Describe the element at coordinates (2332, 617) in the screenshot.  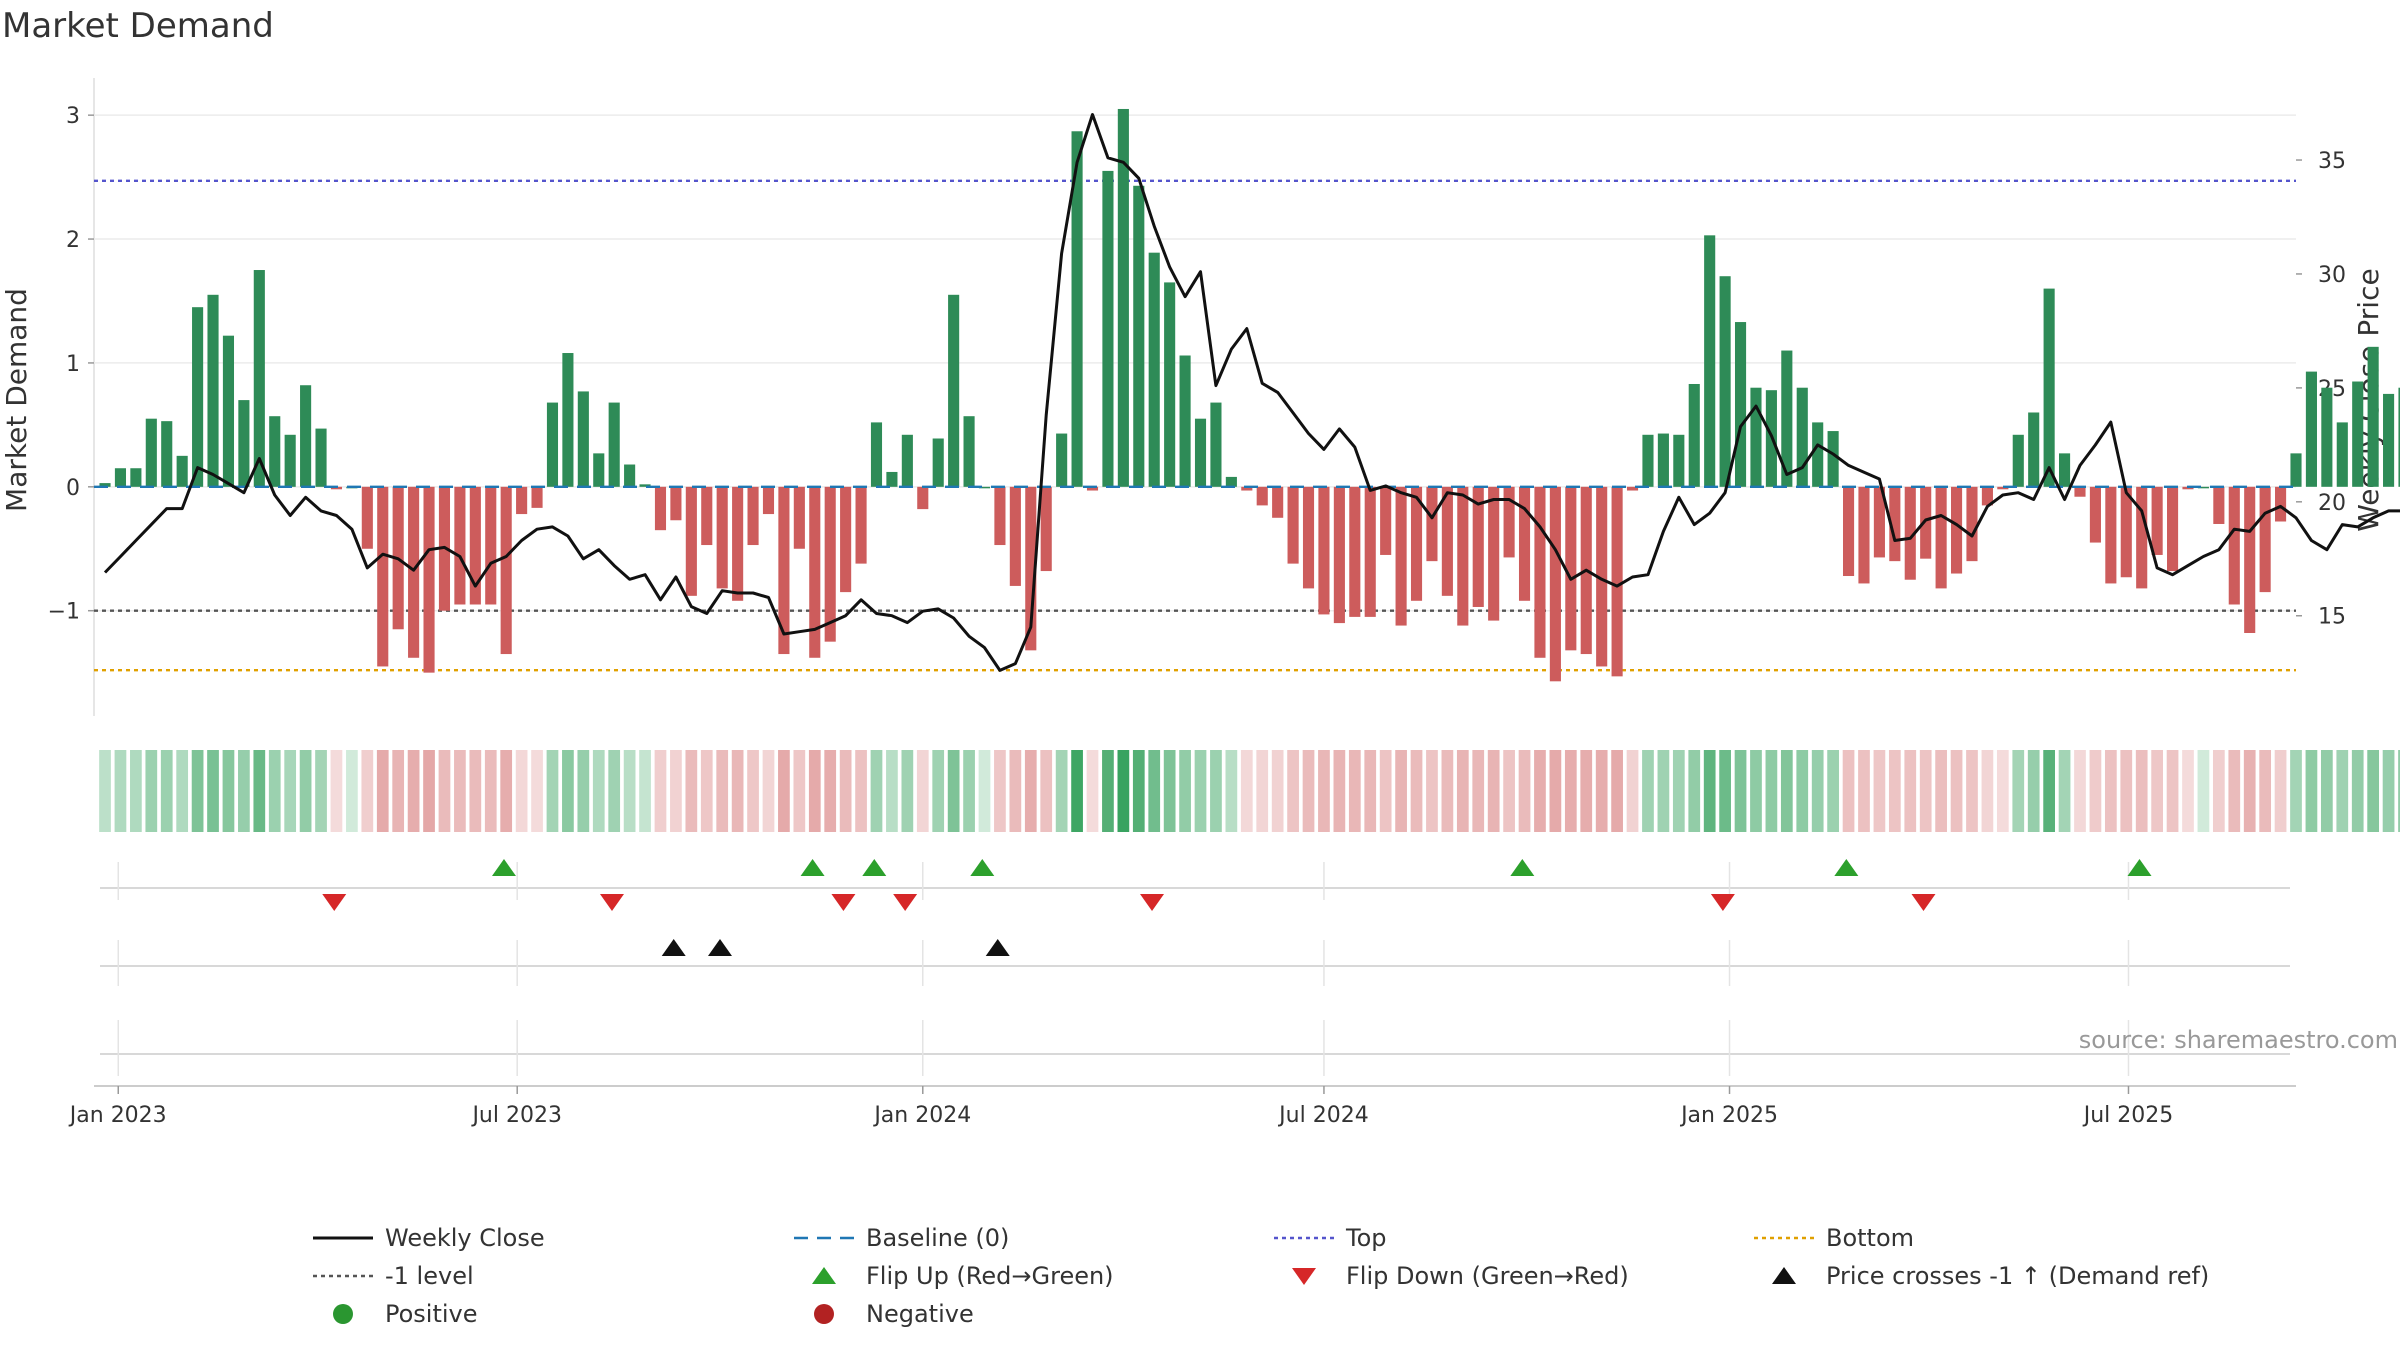
I see `y2-tick-label: 15` at that location.